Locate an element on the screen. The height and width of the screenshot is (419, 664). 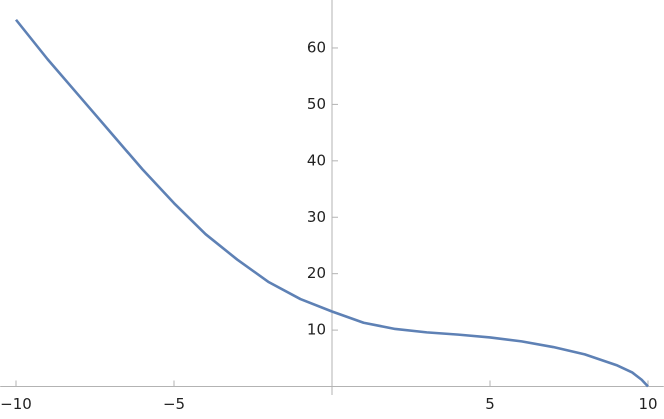
x-tick-label: 5 is located at coordinates (490, 404).